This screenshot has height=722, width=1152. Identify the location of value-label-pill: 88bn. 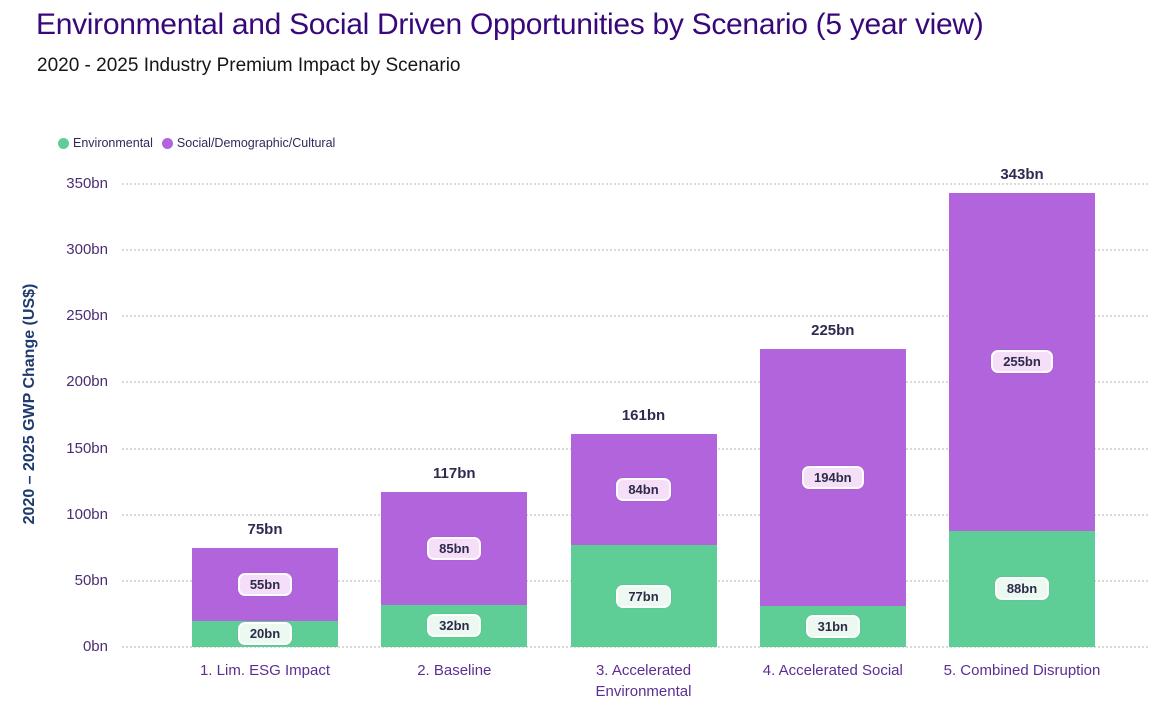
(1022, 589).